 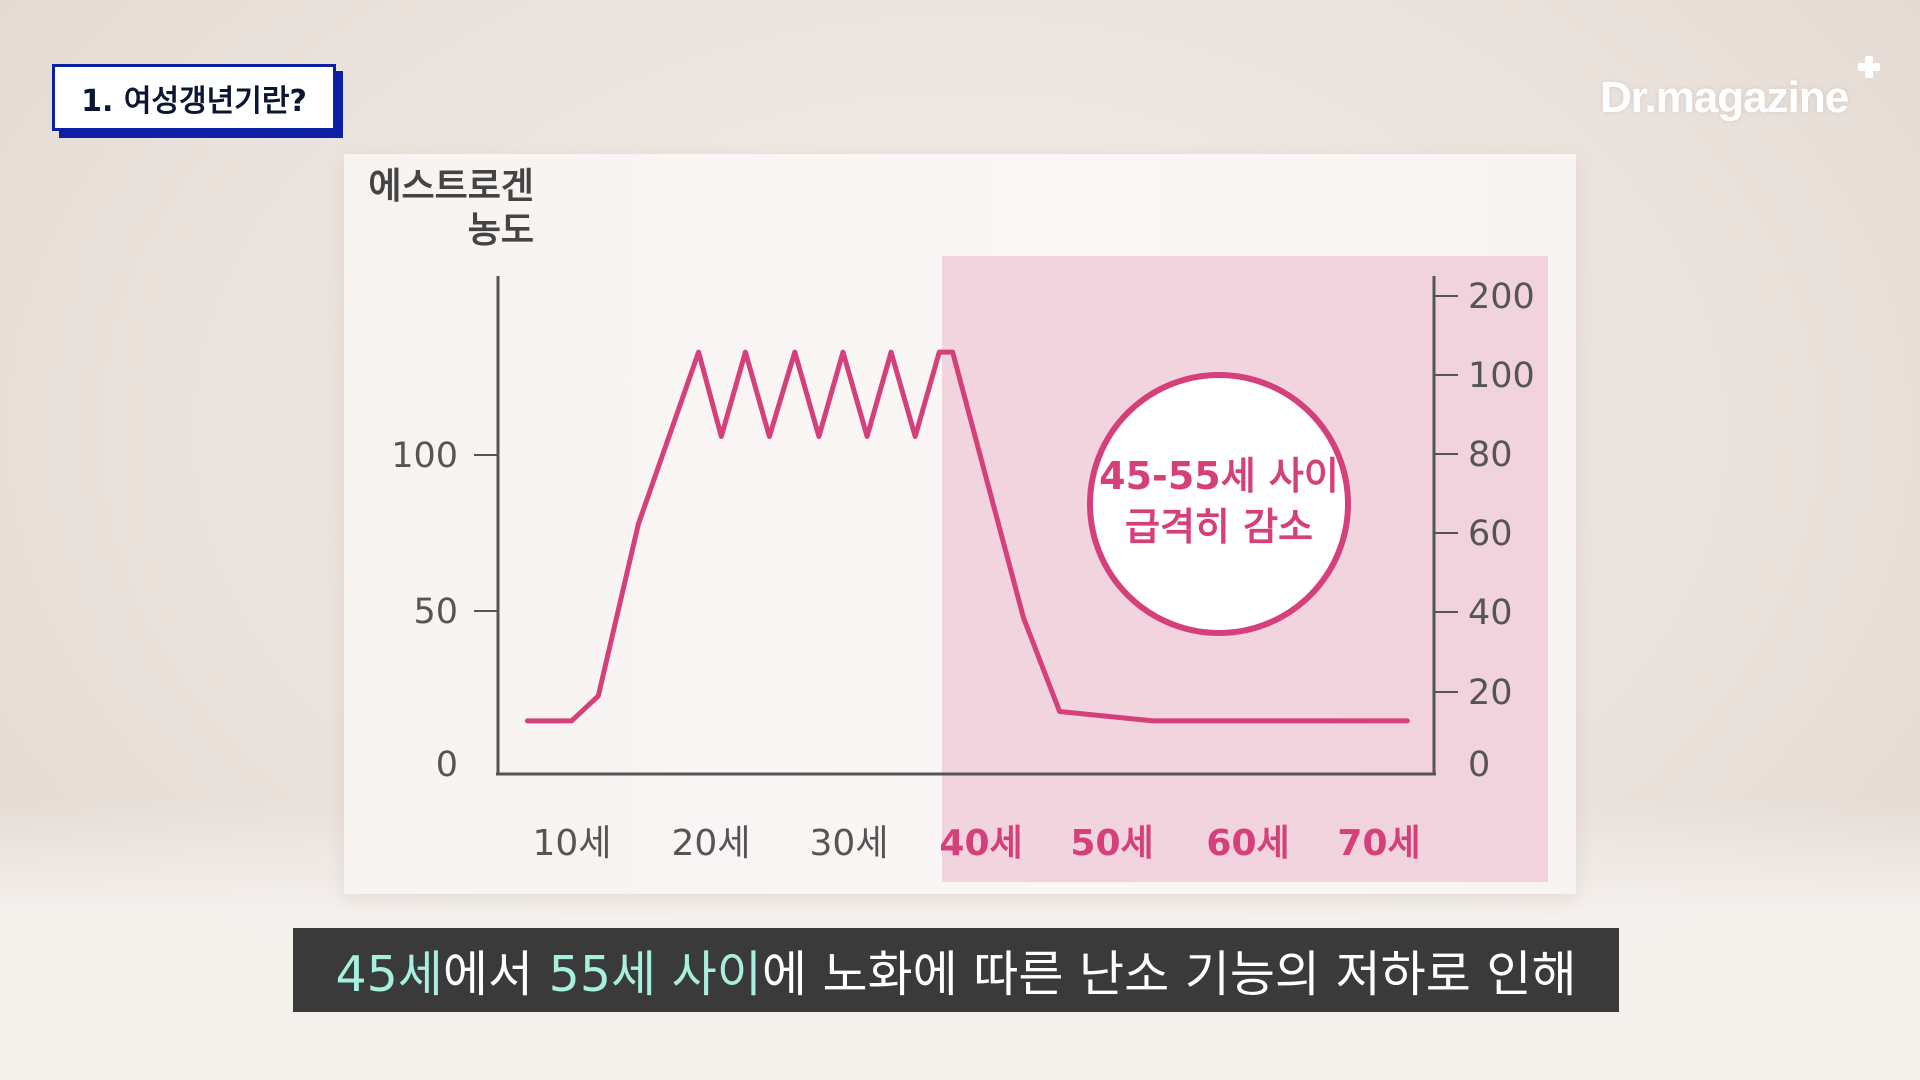 I want to click on left-tick-label: 50, so click(x=435, y=612).